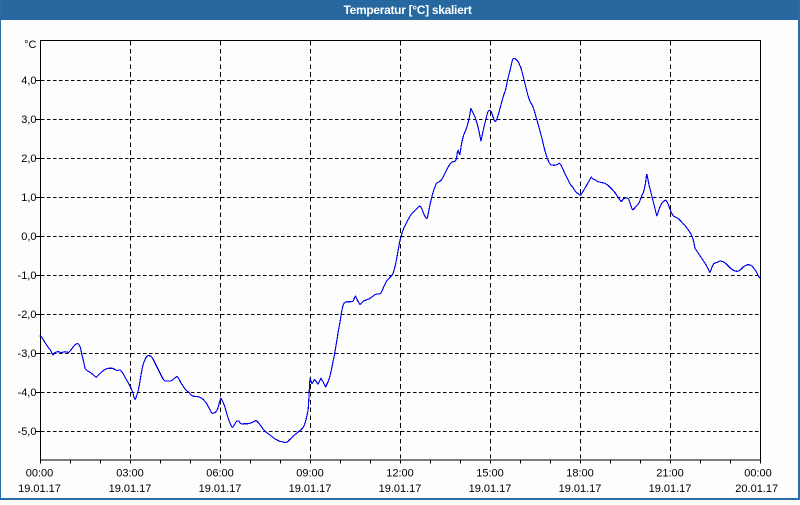 The width and height of the screenshot is (800, 505). What do you see at coordinates (27, 354) in the screenshot?
I see `svg-text: -3,0` at bounding box center [27, 354].